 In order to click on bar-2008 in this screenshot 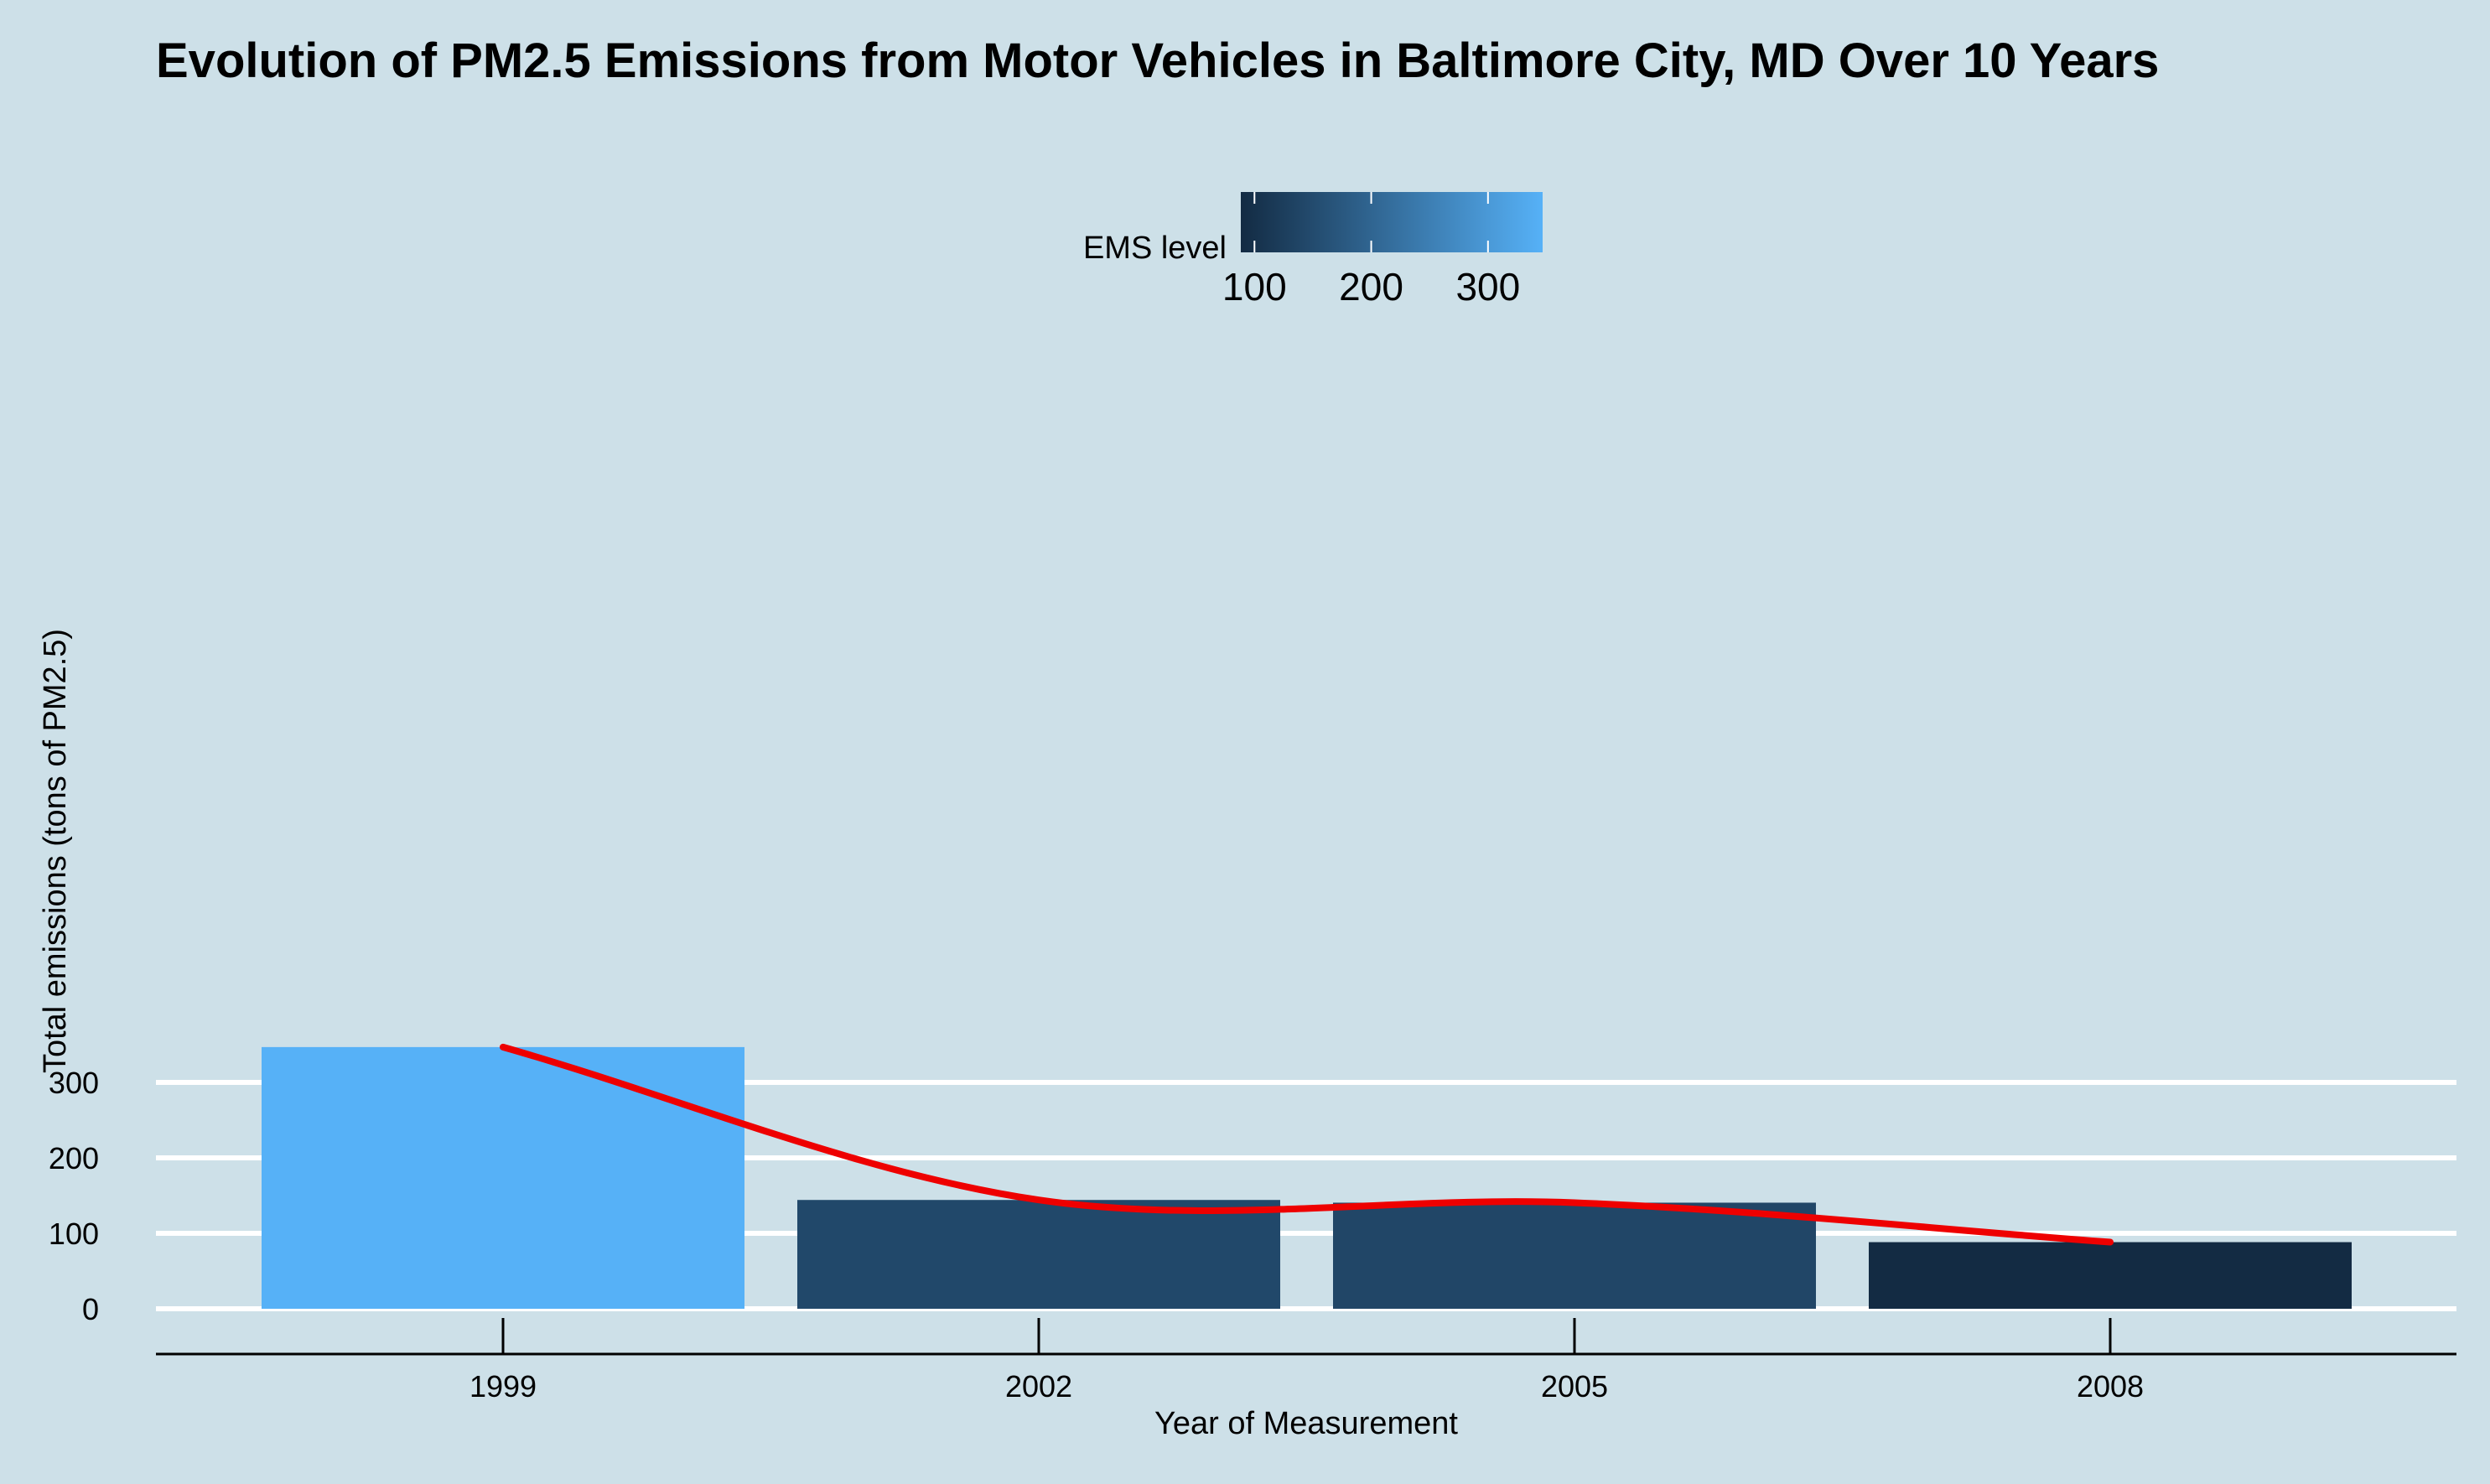, I will do `click(2110, 1275)`.